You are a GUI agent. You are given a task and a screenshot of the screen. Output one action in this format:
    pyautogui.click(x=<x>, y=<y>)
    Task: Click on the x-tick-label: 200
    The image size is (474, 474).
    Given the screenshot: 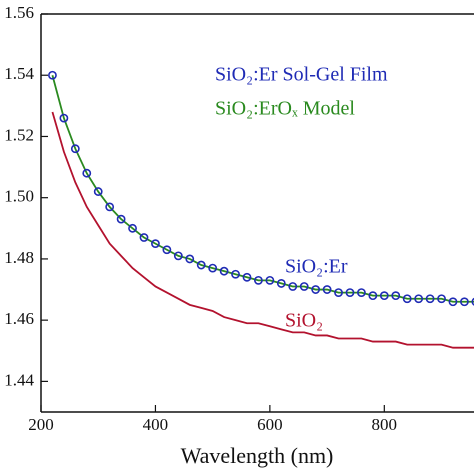 What is the action you would take?
    pyautogui.click(x=41, y=424)
    